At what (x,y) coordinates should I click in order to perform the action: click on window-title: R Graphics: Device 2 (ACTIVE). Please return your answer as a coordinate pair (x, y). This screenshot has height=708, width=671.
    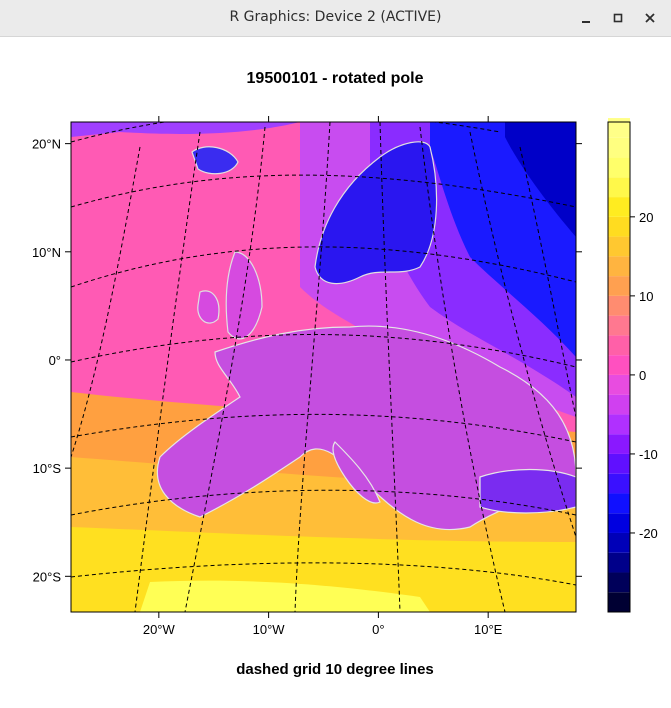
    Looking at the image, I should click on (335, 17).